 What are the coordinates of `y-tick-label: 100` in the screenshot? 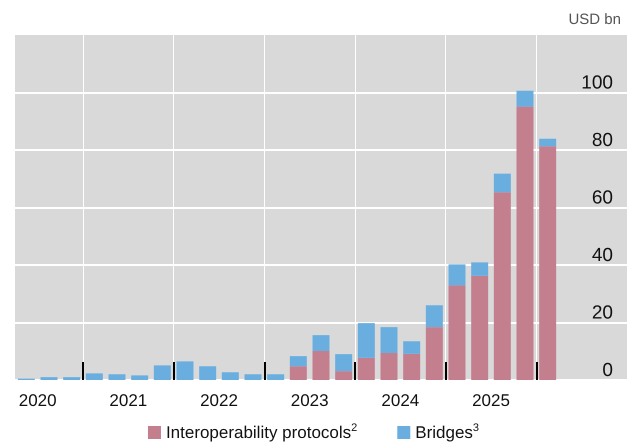 It's located at (597, 83).